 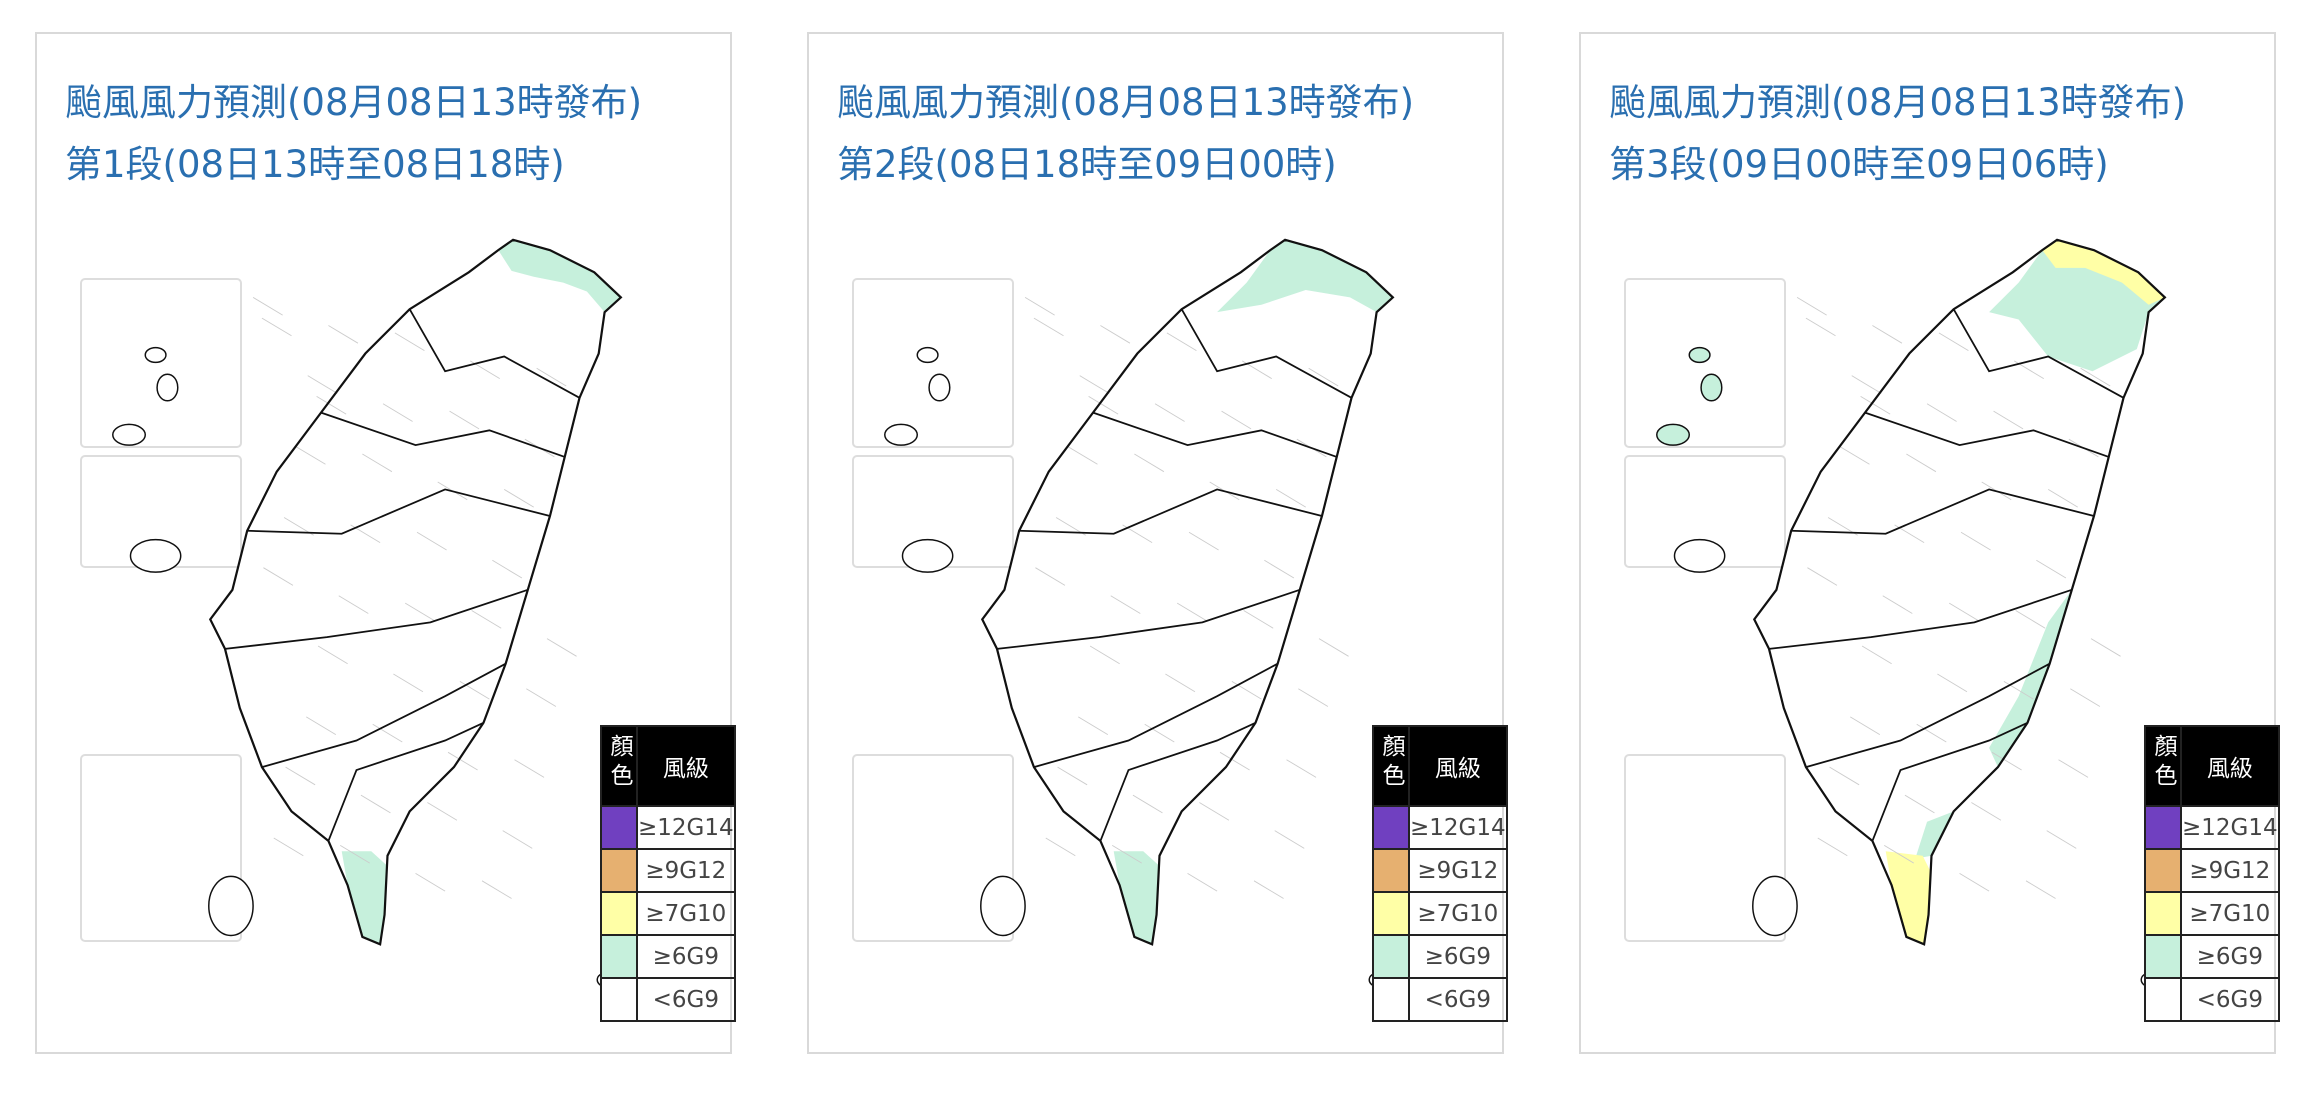 I want to click on legend-row: ≥7G10, so click(x=2212, y=913).